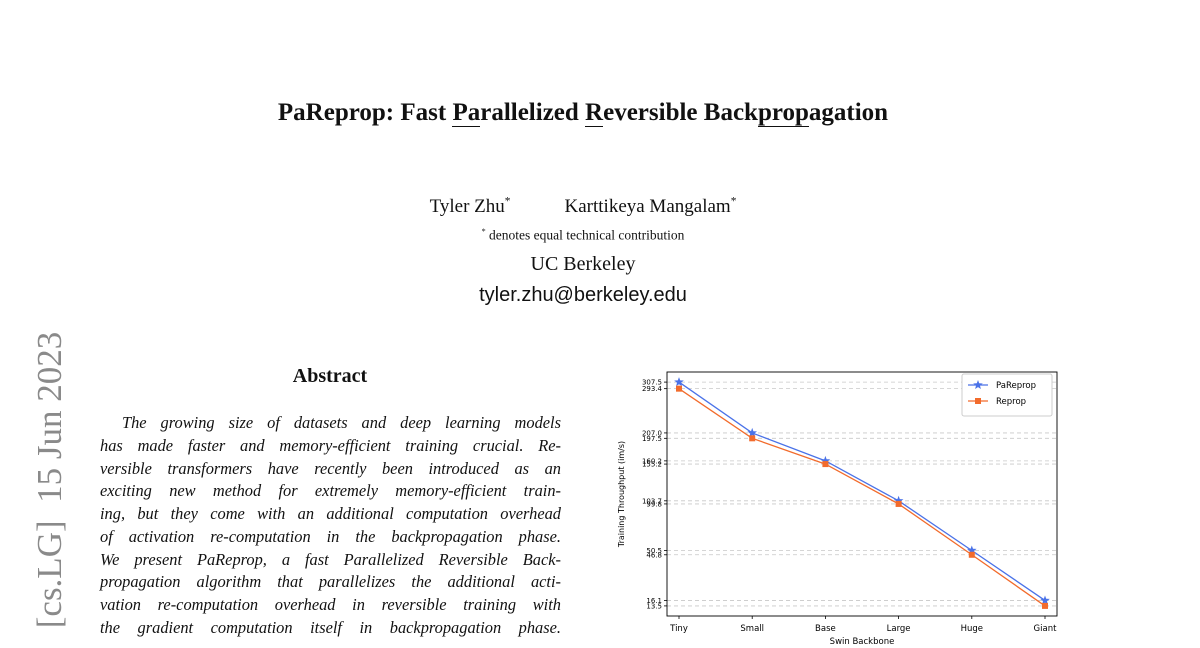 This screenshot has height=648, width=1200. I want to click on note-text: denotes equal technical contribution, so click(585, 235).